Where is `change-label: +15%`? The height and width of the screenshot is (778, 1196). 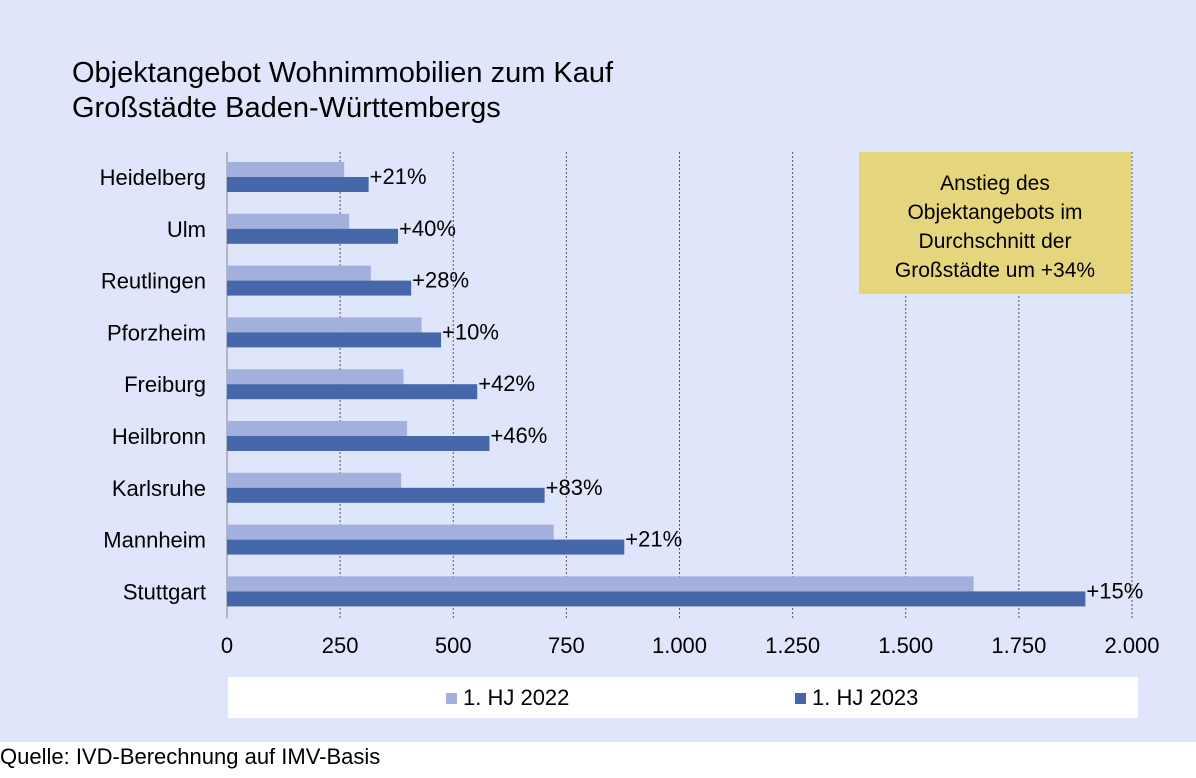
change-label: +15% is located at coordinates (1114, 590).